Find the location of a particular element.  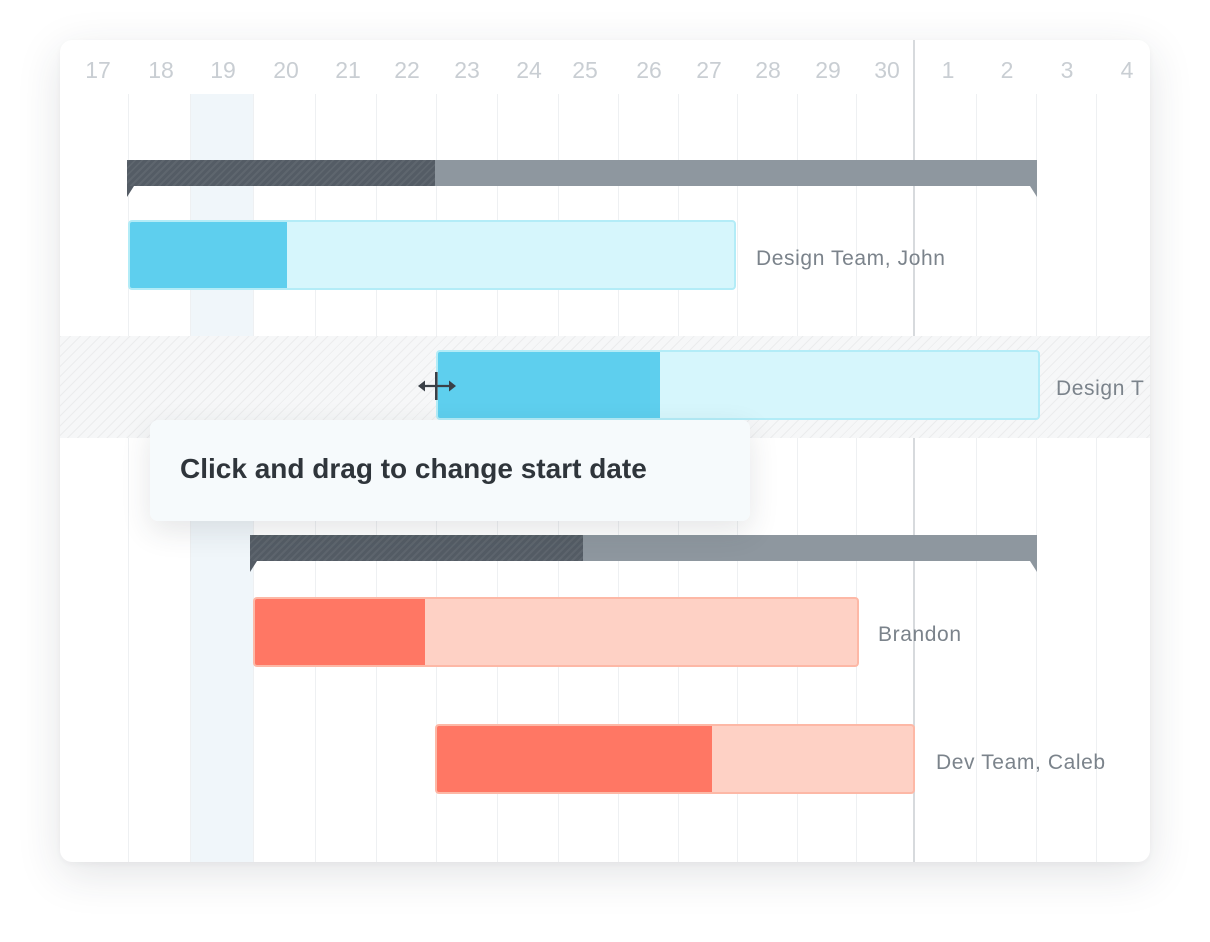

drag-hint-tooltip: Click and drag to change start date is located at coordinates (450, 470).